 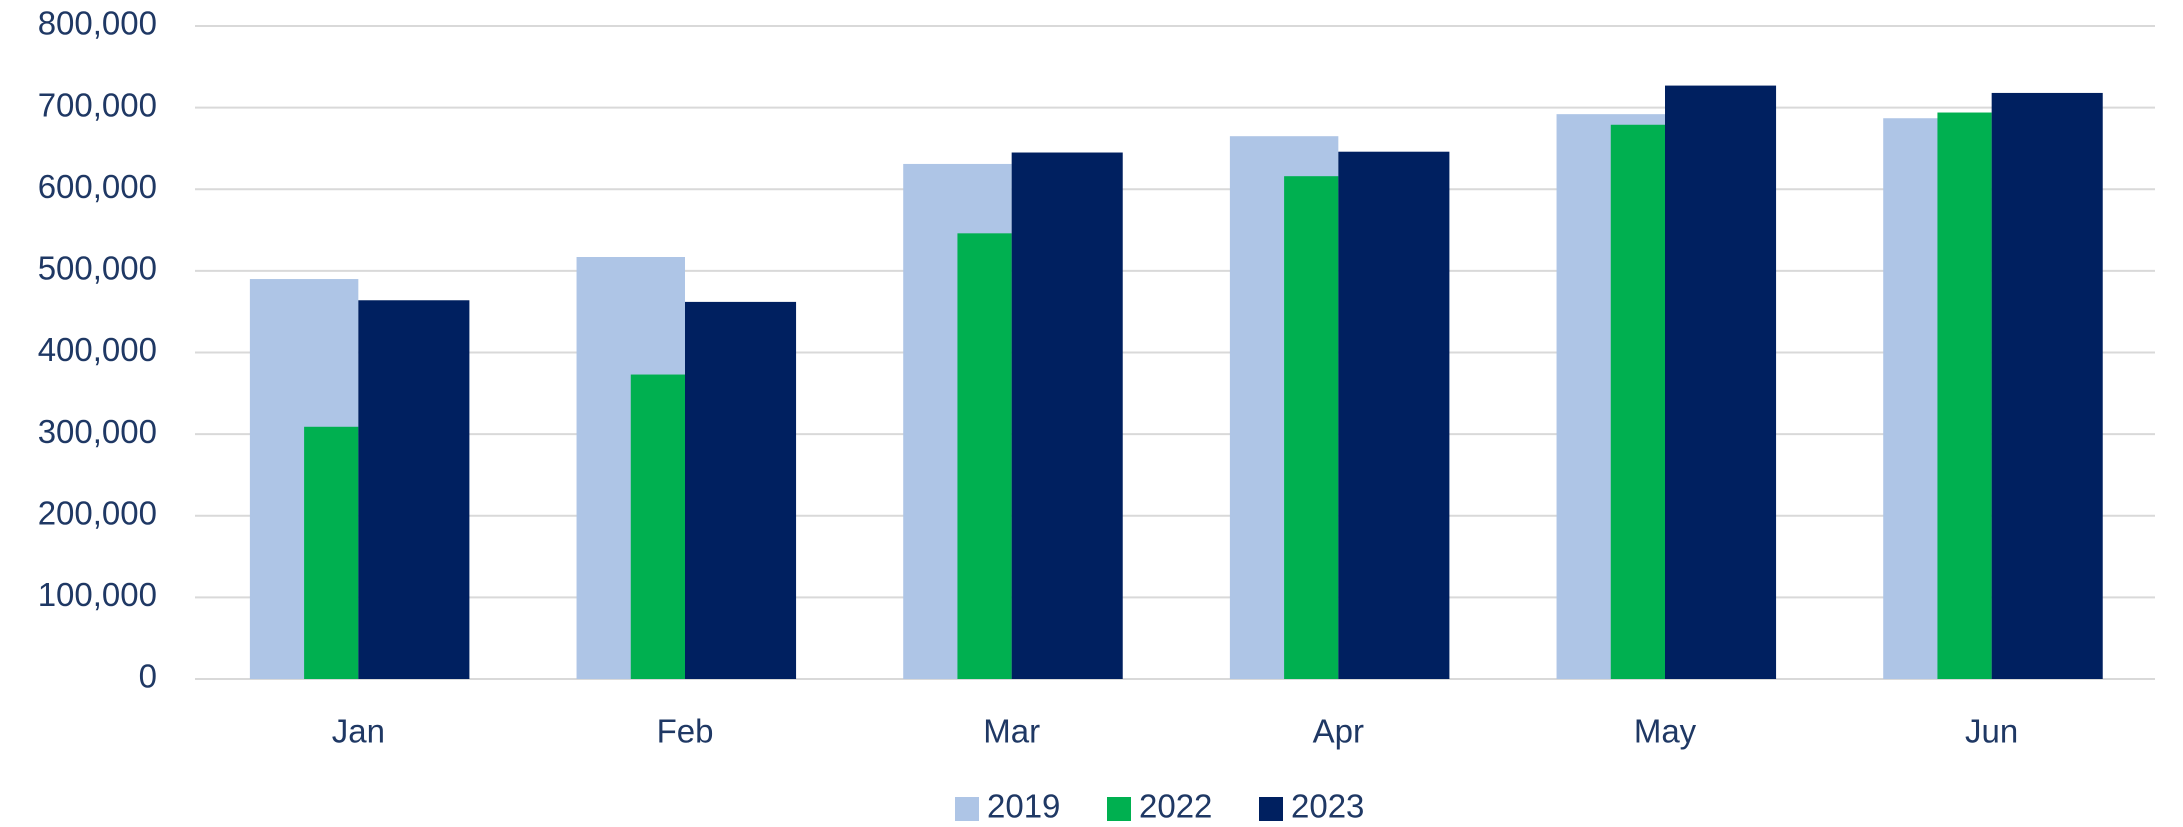 I want to click on y-tick-label: 400,000, so click(x=97, y=349).